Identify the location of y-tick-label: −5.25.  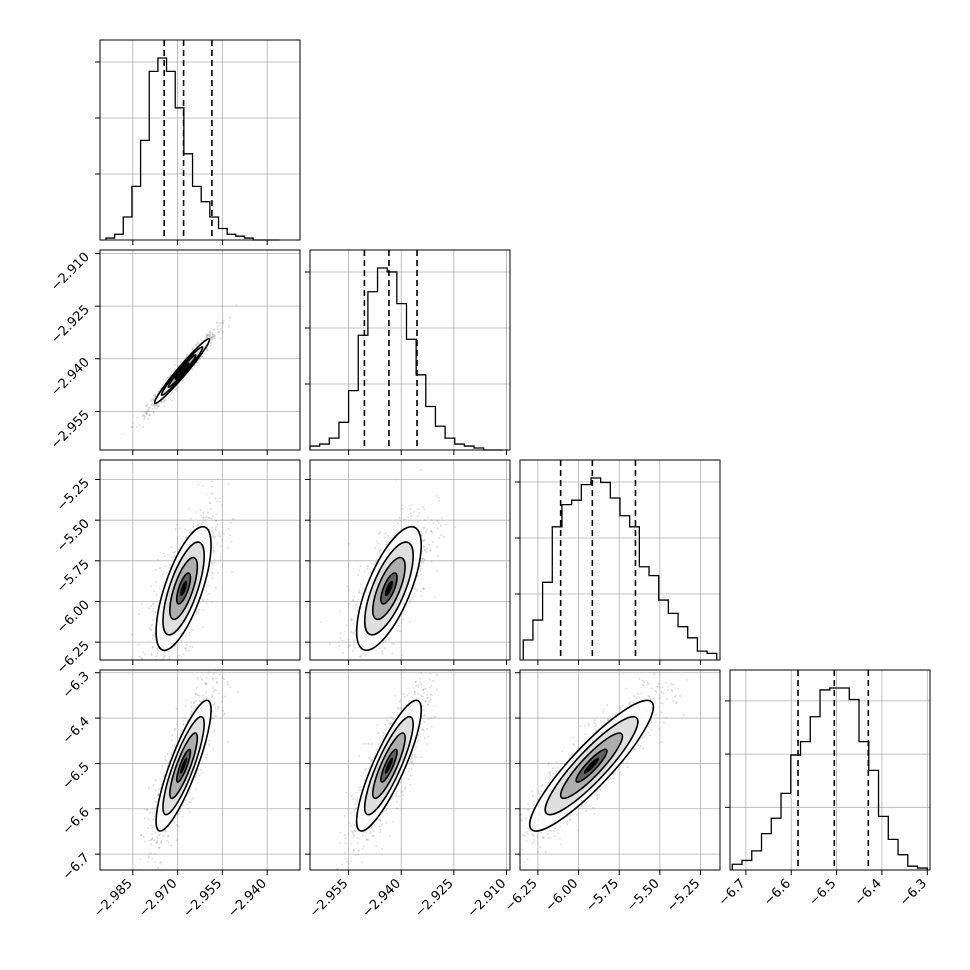
(73, 495).